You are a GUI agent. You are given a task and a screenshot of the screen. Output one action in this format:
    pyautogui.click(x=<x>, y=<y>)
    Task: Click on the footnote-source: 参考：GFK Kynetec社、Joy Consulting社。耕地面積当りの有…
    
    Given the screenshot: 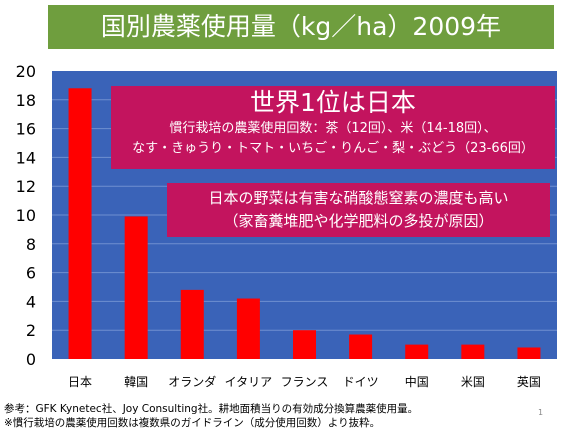 What is the action you would take?
    pyautogui.click(x=211, y=409)
    